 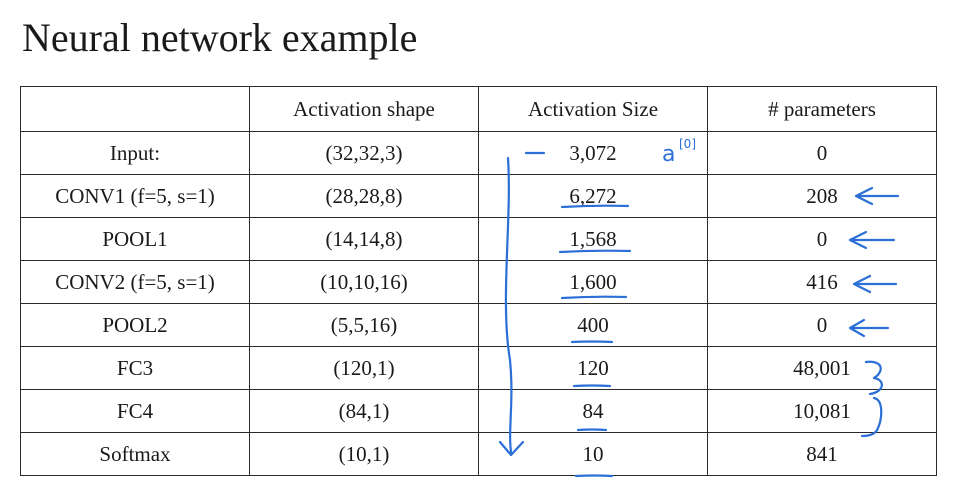 What do you see at coordinates (135, 411) in the screenshot?
I see `layer-name: FC4` at bounding box center [135, 411].